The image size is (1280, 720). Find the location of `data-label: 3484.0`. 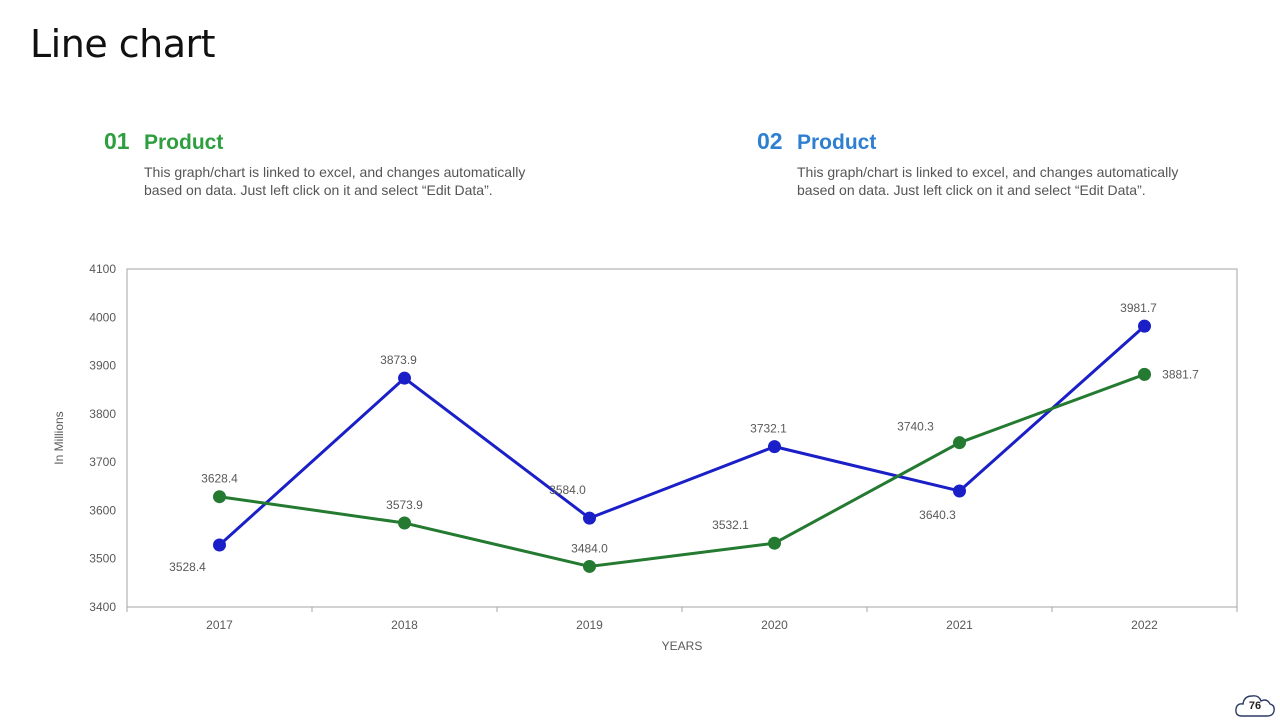

data-label: 3484.0 is located at coordinates (589, 548).